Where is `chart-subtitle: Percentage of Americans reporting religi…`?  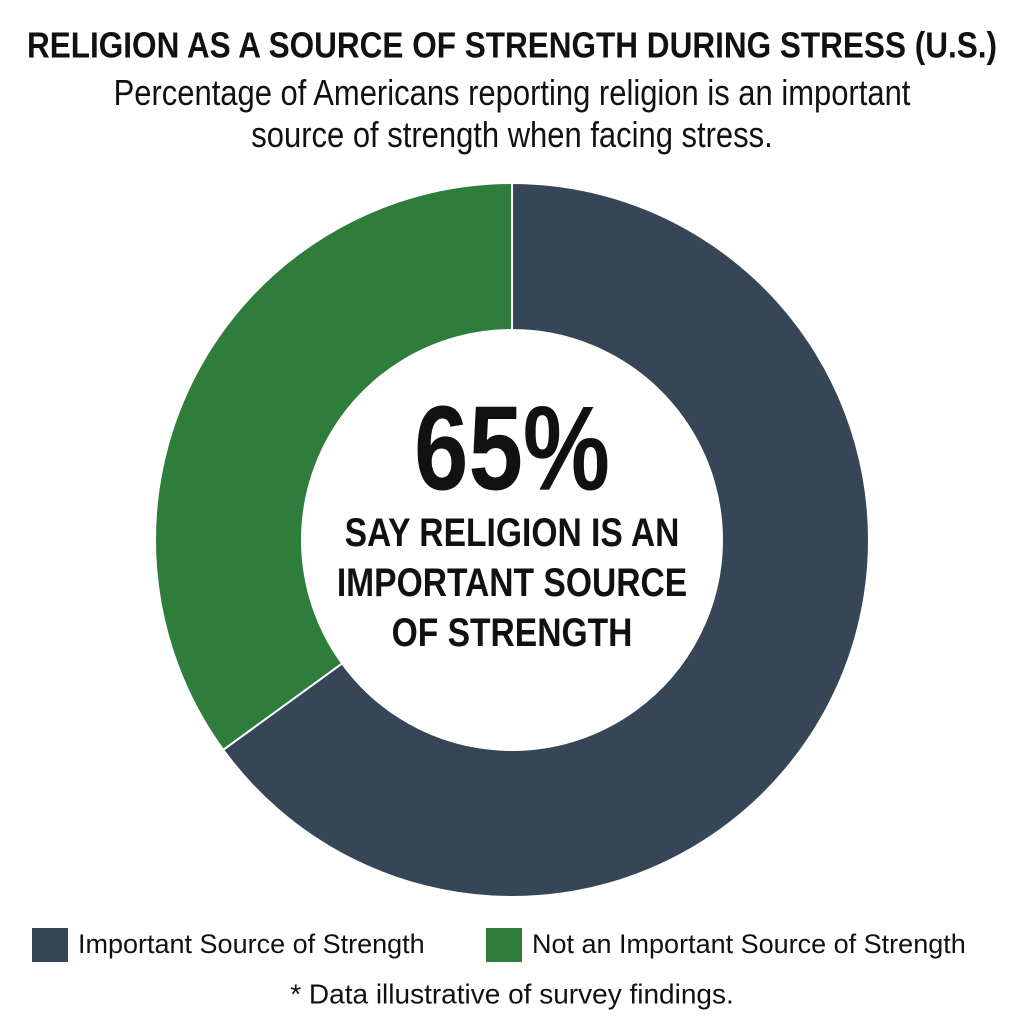 chart-subtitle: Percentage of Americans reporting religi… is located at coordinates (512, 113).